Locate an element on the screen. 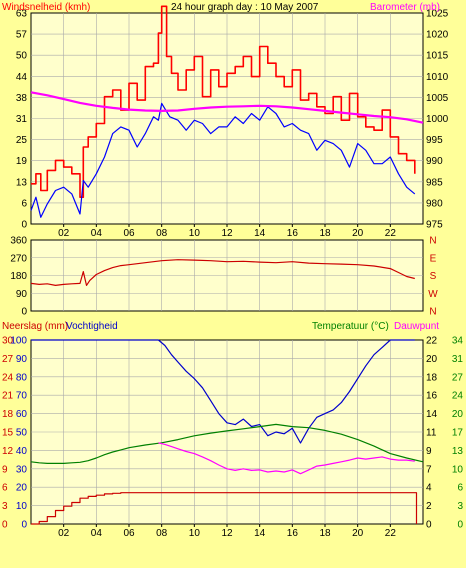 The height and width of the screenshot is (568, 466). dewpoint-tick-label: 24 is located at coordinates (458, 396).